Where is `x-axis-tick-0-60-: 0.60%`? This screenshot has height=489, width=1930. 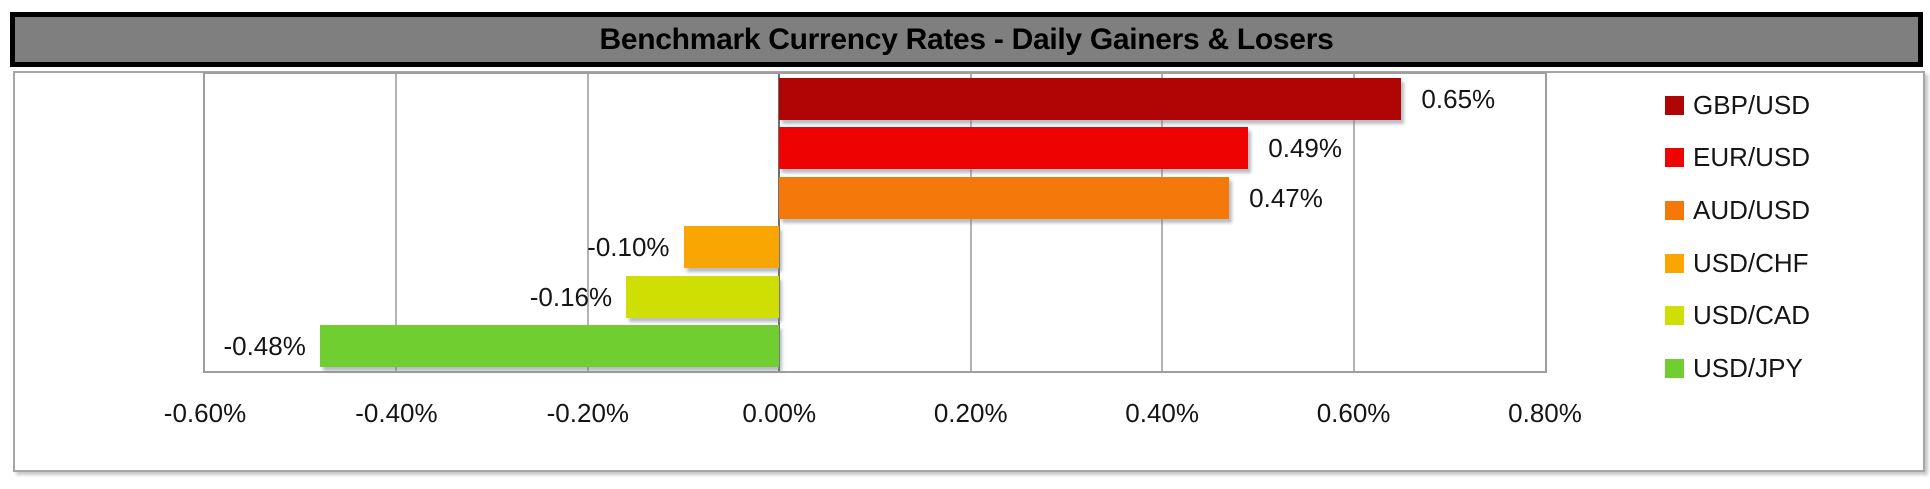
x-axis-tick-0-60-: 0.60% is located at coordinates (1353, 413).